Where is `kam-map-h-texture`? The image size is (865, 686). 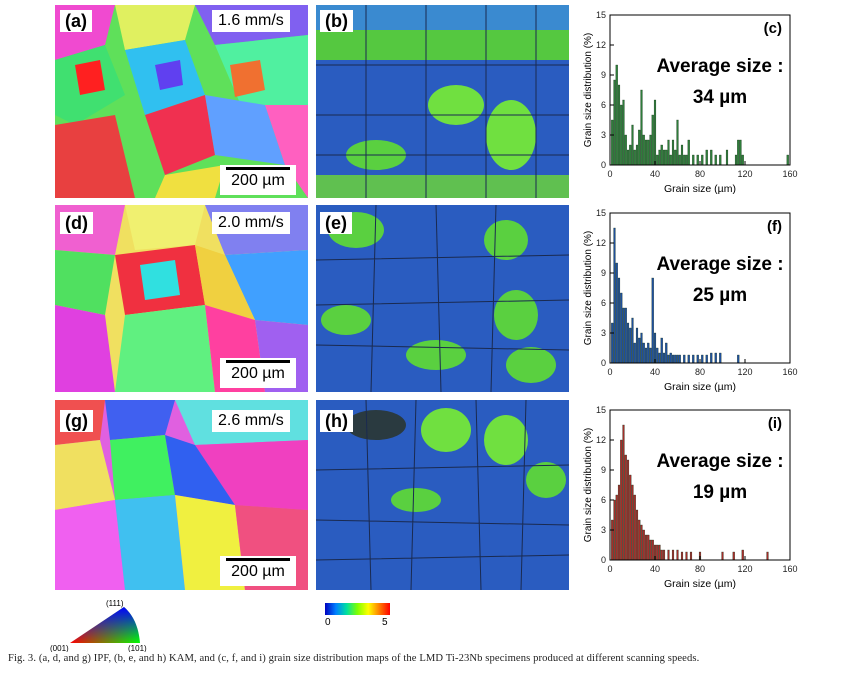
kam-map-h-texture is located at coordinates (442, 495).